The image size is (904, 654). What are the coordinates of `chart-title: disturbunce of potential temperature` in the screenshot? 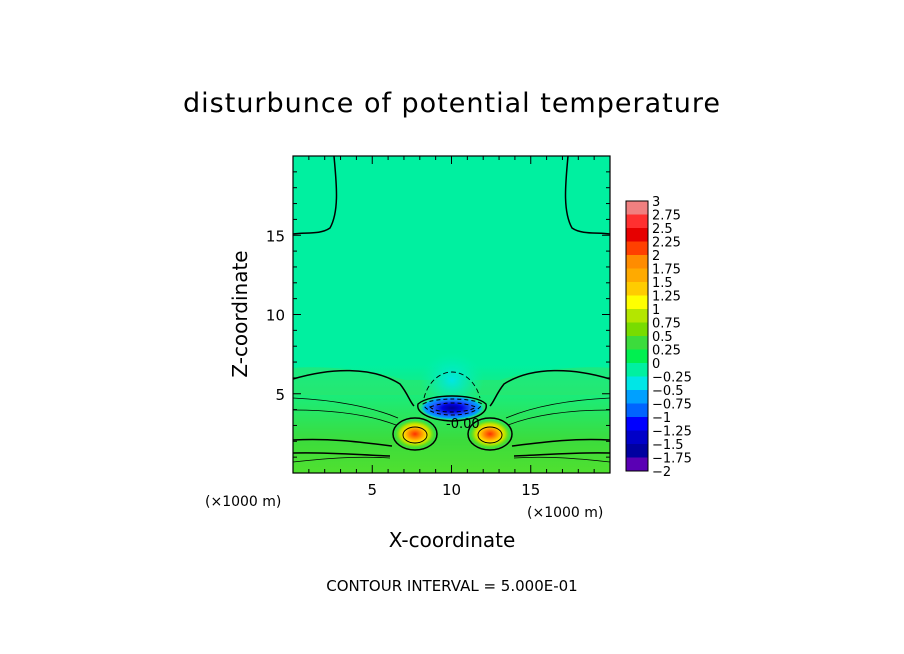 It's located at (452, 103).